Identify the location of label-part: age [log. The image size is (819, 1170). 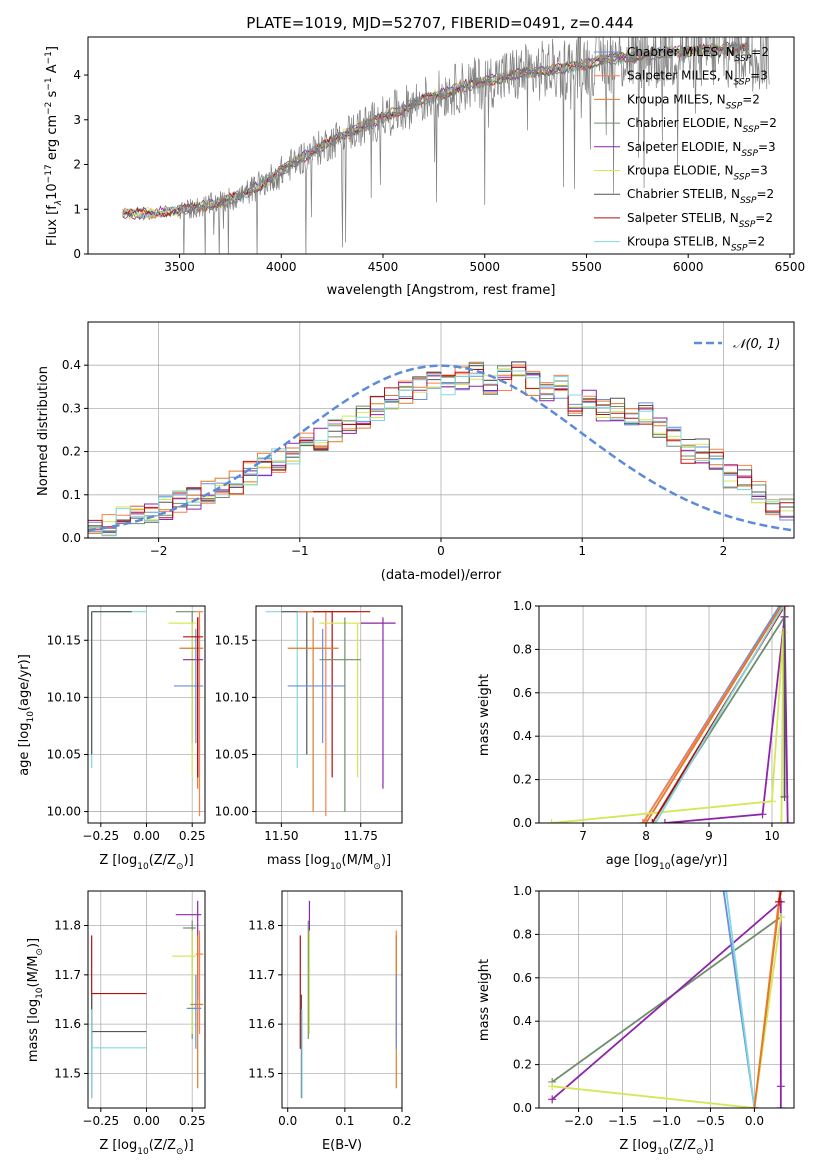
(24, 749).